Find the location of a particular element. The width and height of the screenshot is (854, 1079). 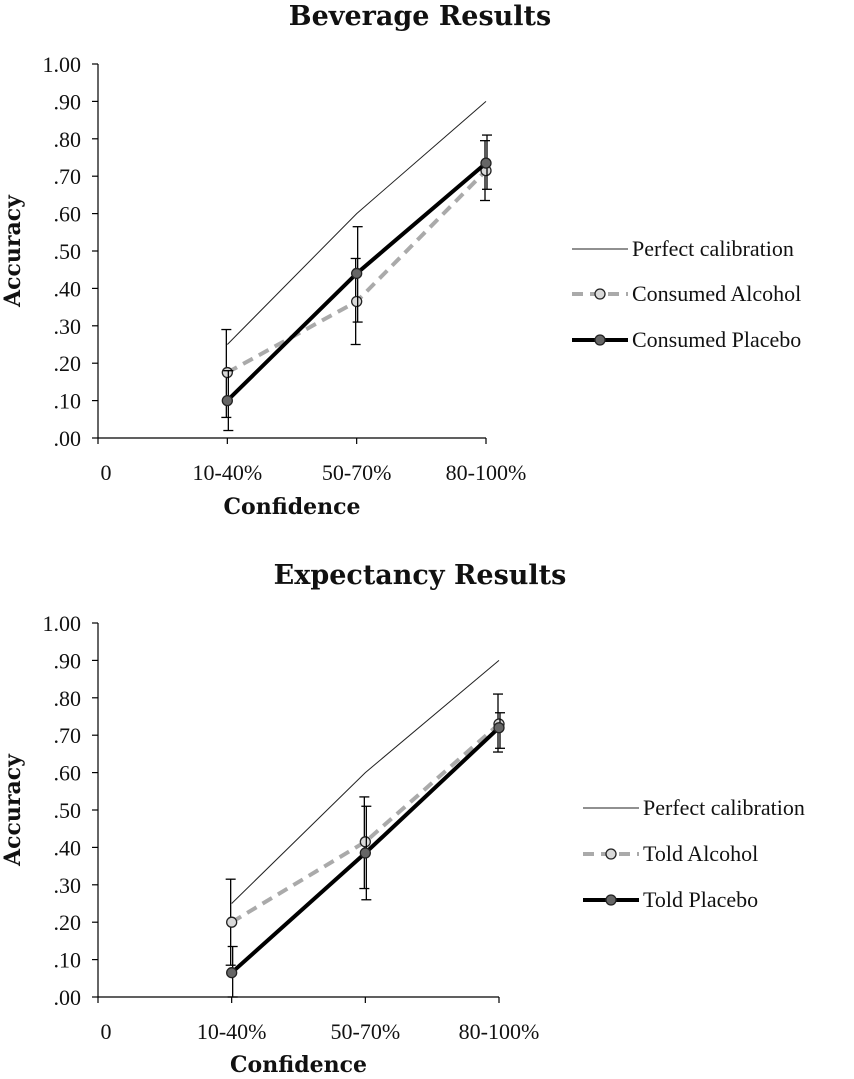

series-told-placebo is located at coordinates (365, 855).